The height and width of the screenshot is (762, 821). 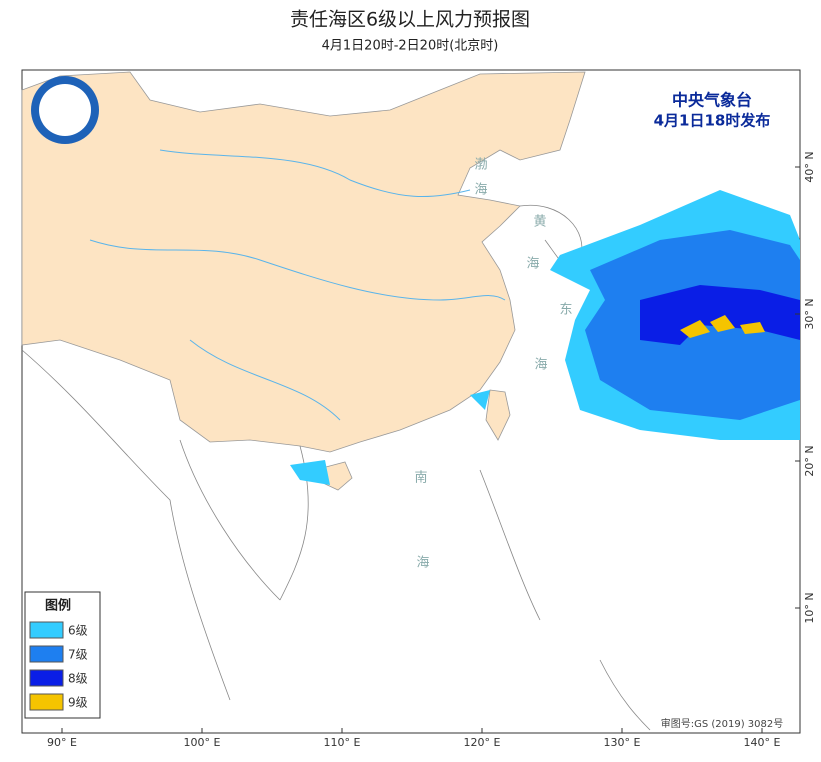 What do you see at coordinates (480, 165) in the screenshot?
I see `sea-label: 渤` at bounding box center [480, 165].